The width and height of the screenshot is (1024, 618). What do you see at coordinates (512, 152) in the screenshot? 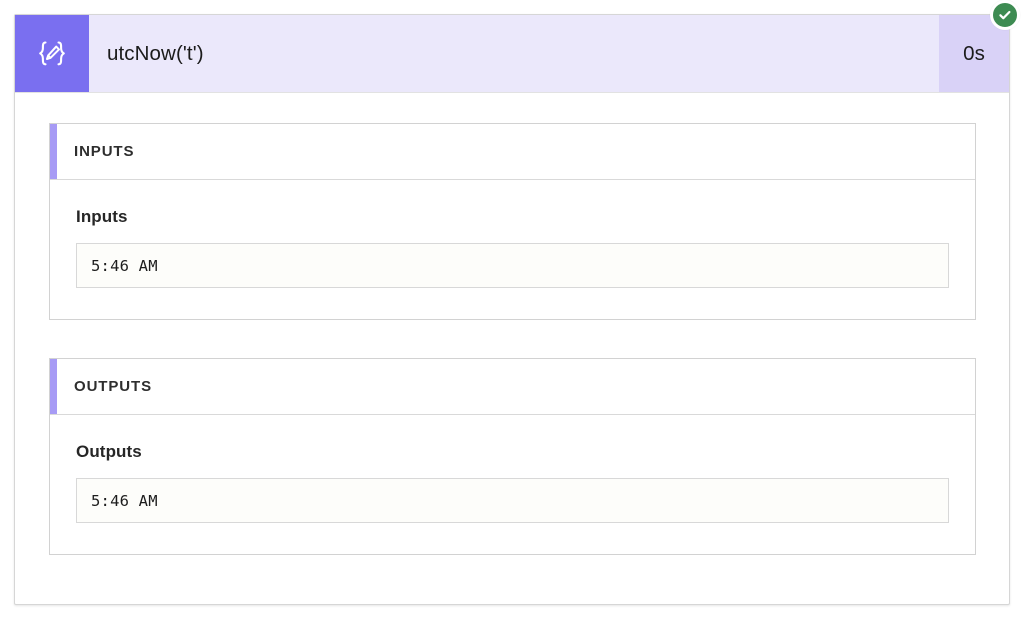
I see `inputs-panel-header: INPUTS` at bounding box center [512, 152].